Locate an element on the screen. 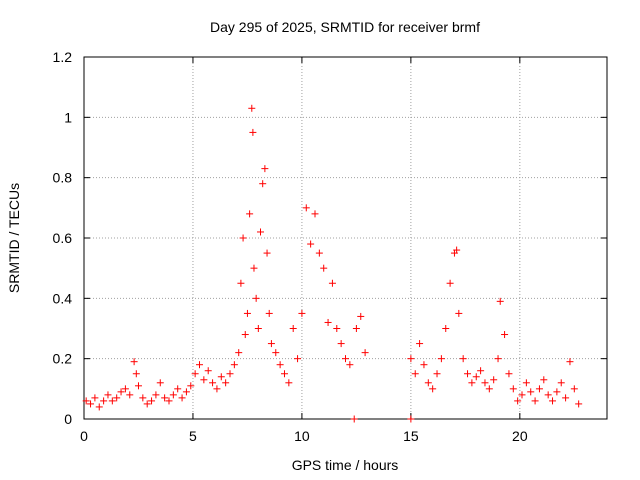 The width and height of the screenshot is (640, 480). x-tick-label: 15 is located at coordinates (411, 436).